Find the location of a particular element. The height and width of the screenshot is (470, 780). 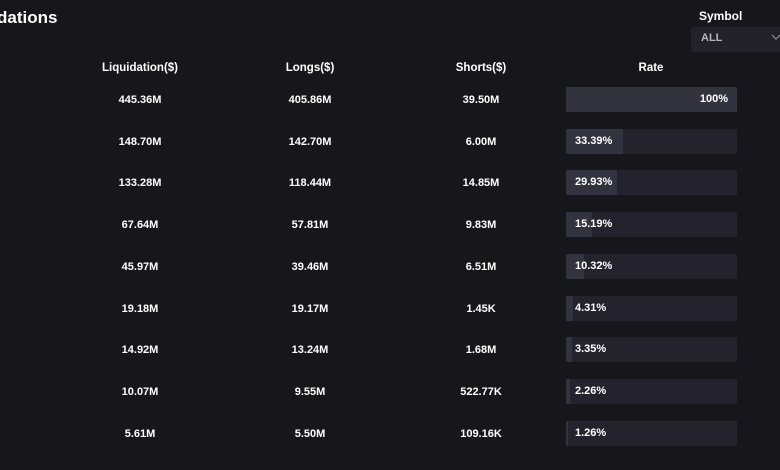

column-header-liquidation: Liquidation($) is located at coordinates (140, 68).